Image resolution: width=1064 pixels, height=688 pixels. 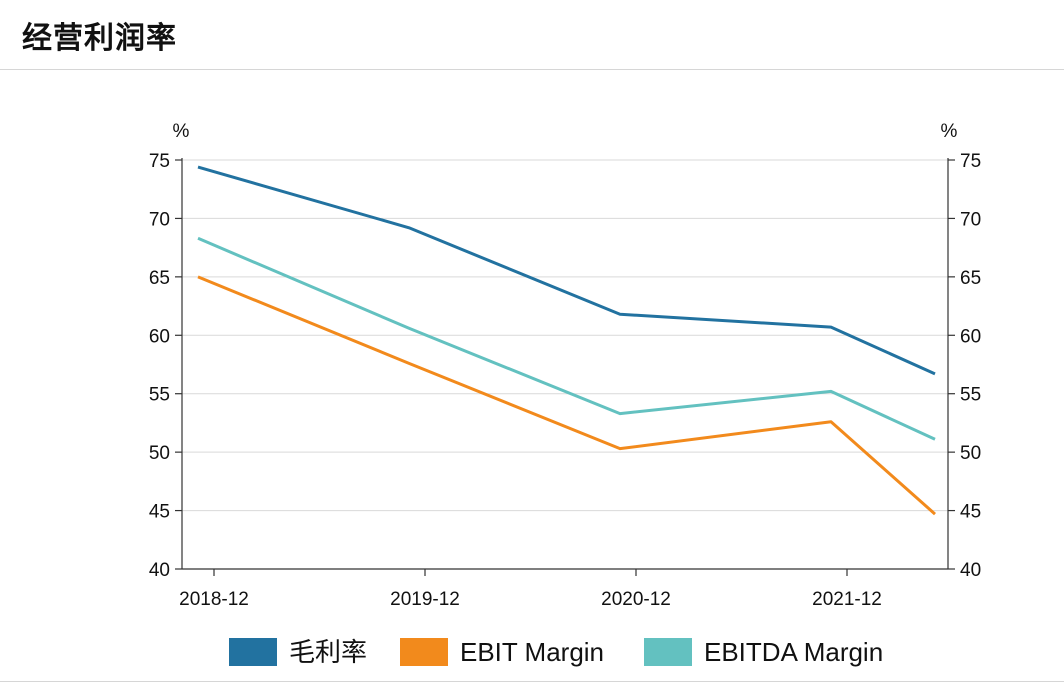 What do you see at coordinates (970, 395) in the screenshot?
I see `y-tick-label-right: 55` at bounding box center [970, 395].